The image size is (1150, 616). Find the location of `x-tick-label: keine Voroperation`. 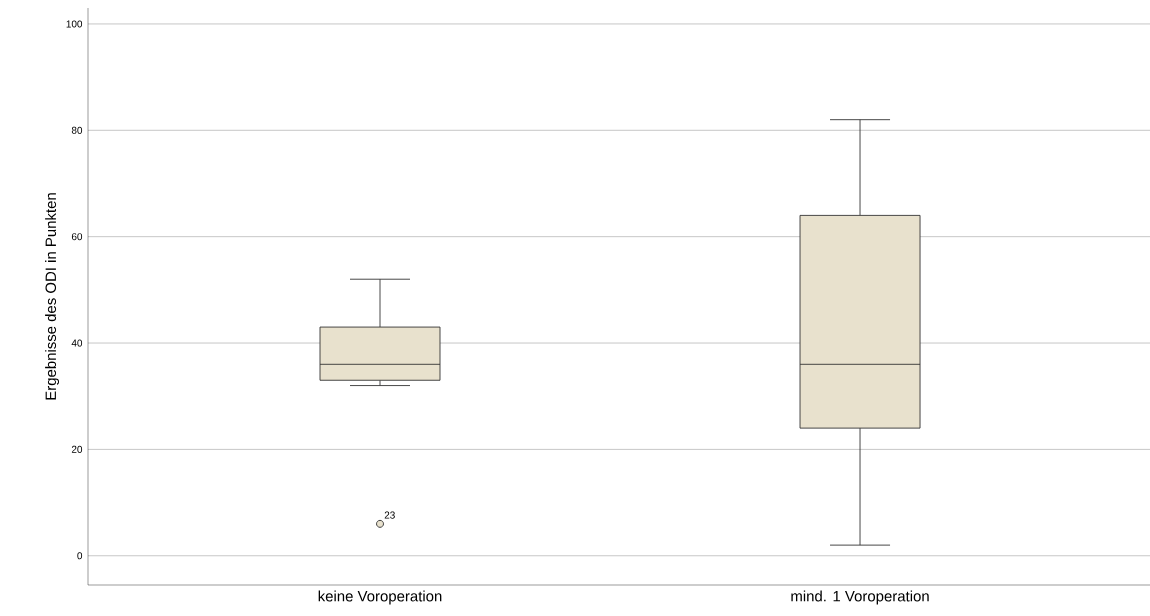

x-tick-label: keine Voroperation is located at coordinates (380, 597).